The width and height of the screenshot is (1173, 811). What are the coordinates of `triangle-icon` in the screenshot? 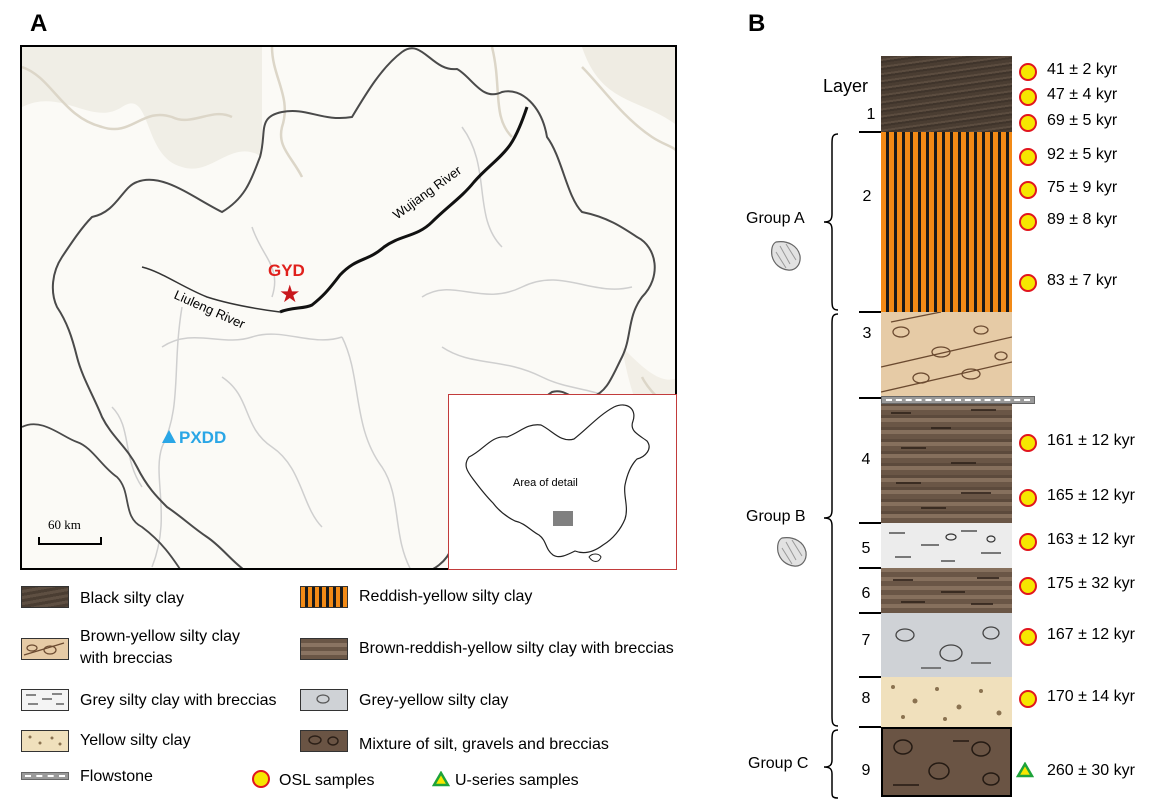 It's located at (169, 436).